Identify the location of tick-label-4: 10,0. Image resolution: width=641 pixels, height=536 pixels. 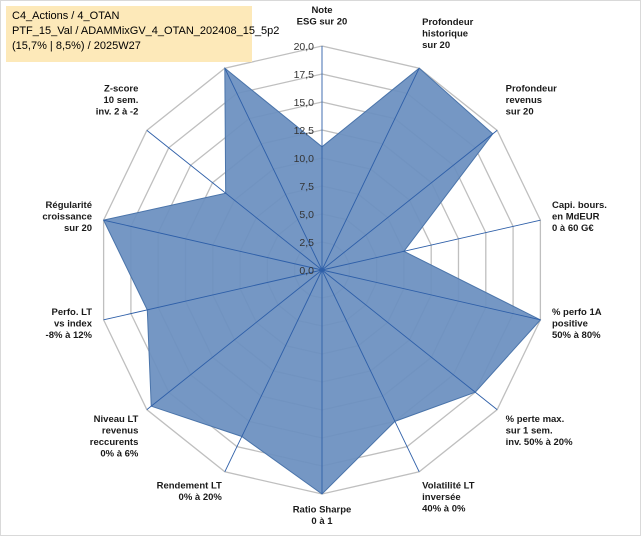
(304, 159).